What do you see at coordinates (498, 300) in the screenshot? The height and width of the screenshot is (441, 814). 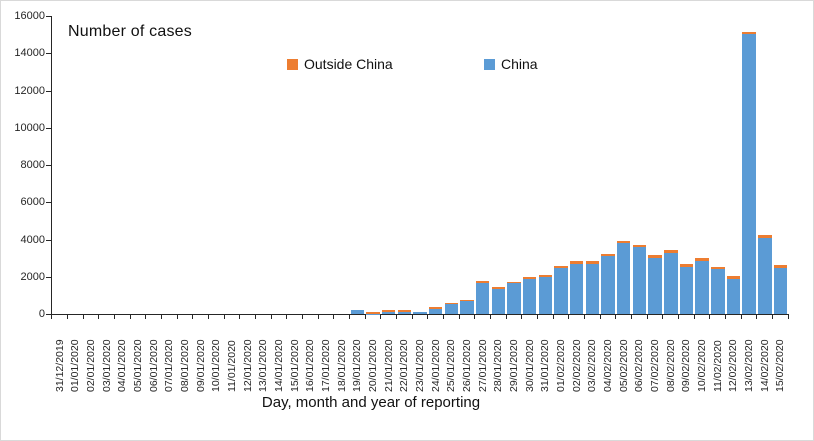 I see `bar-28/01/2020` at bounding box center [498, 300].